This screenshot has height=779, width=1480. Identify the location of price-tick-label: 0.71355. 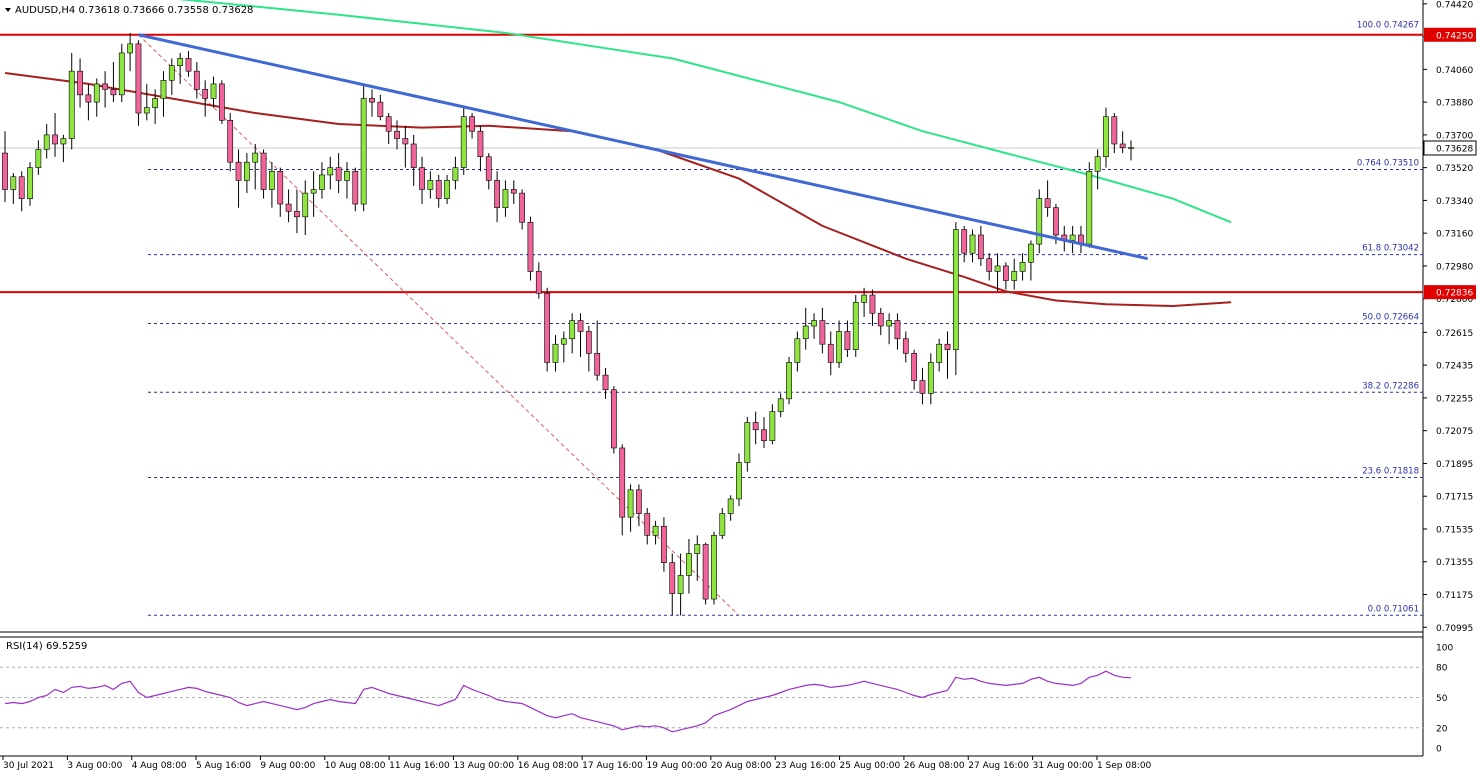
(1454, 563).